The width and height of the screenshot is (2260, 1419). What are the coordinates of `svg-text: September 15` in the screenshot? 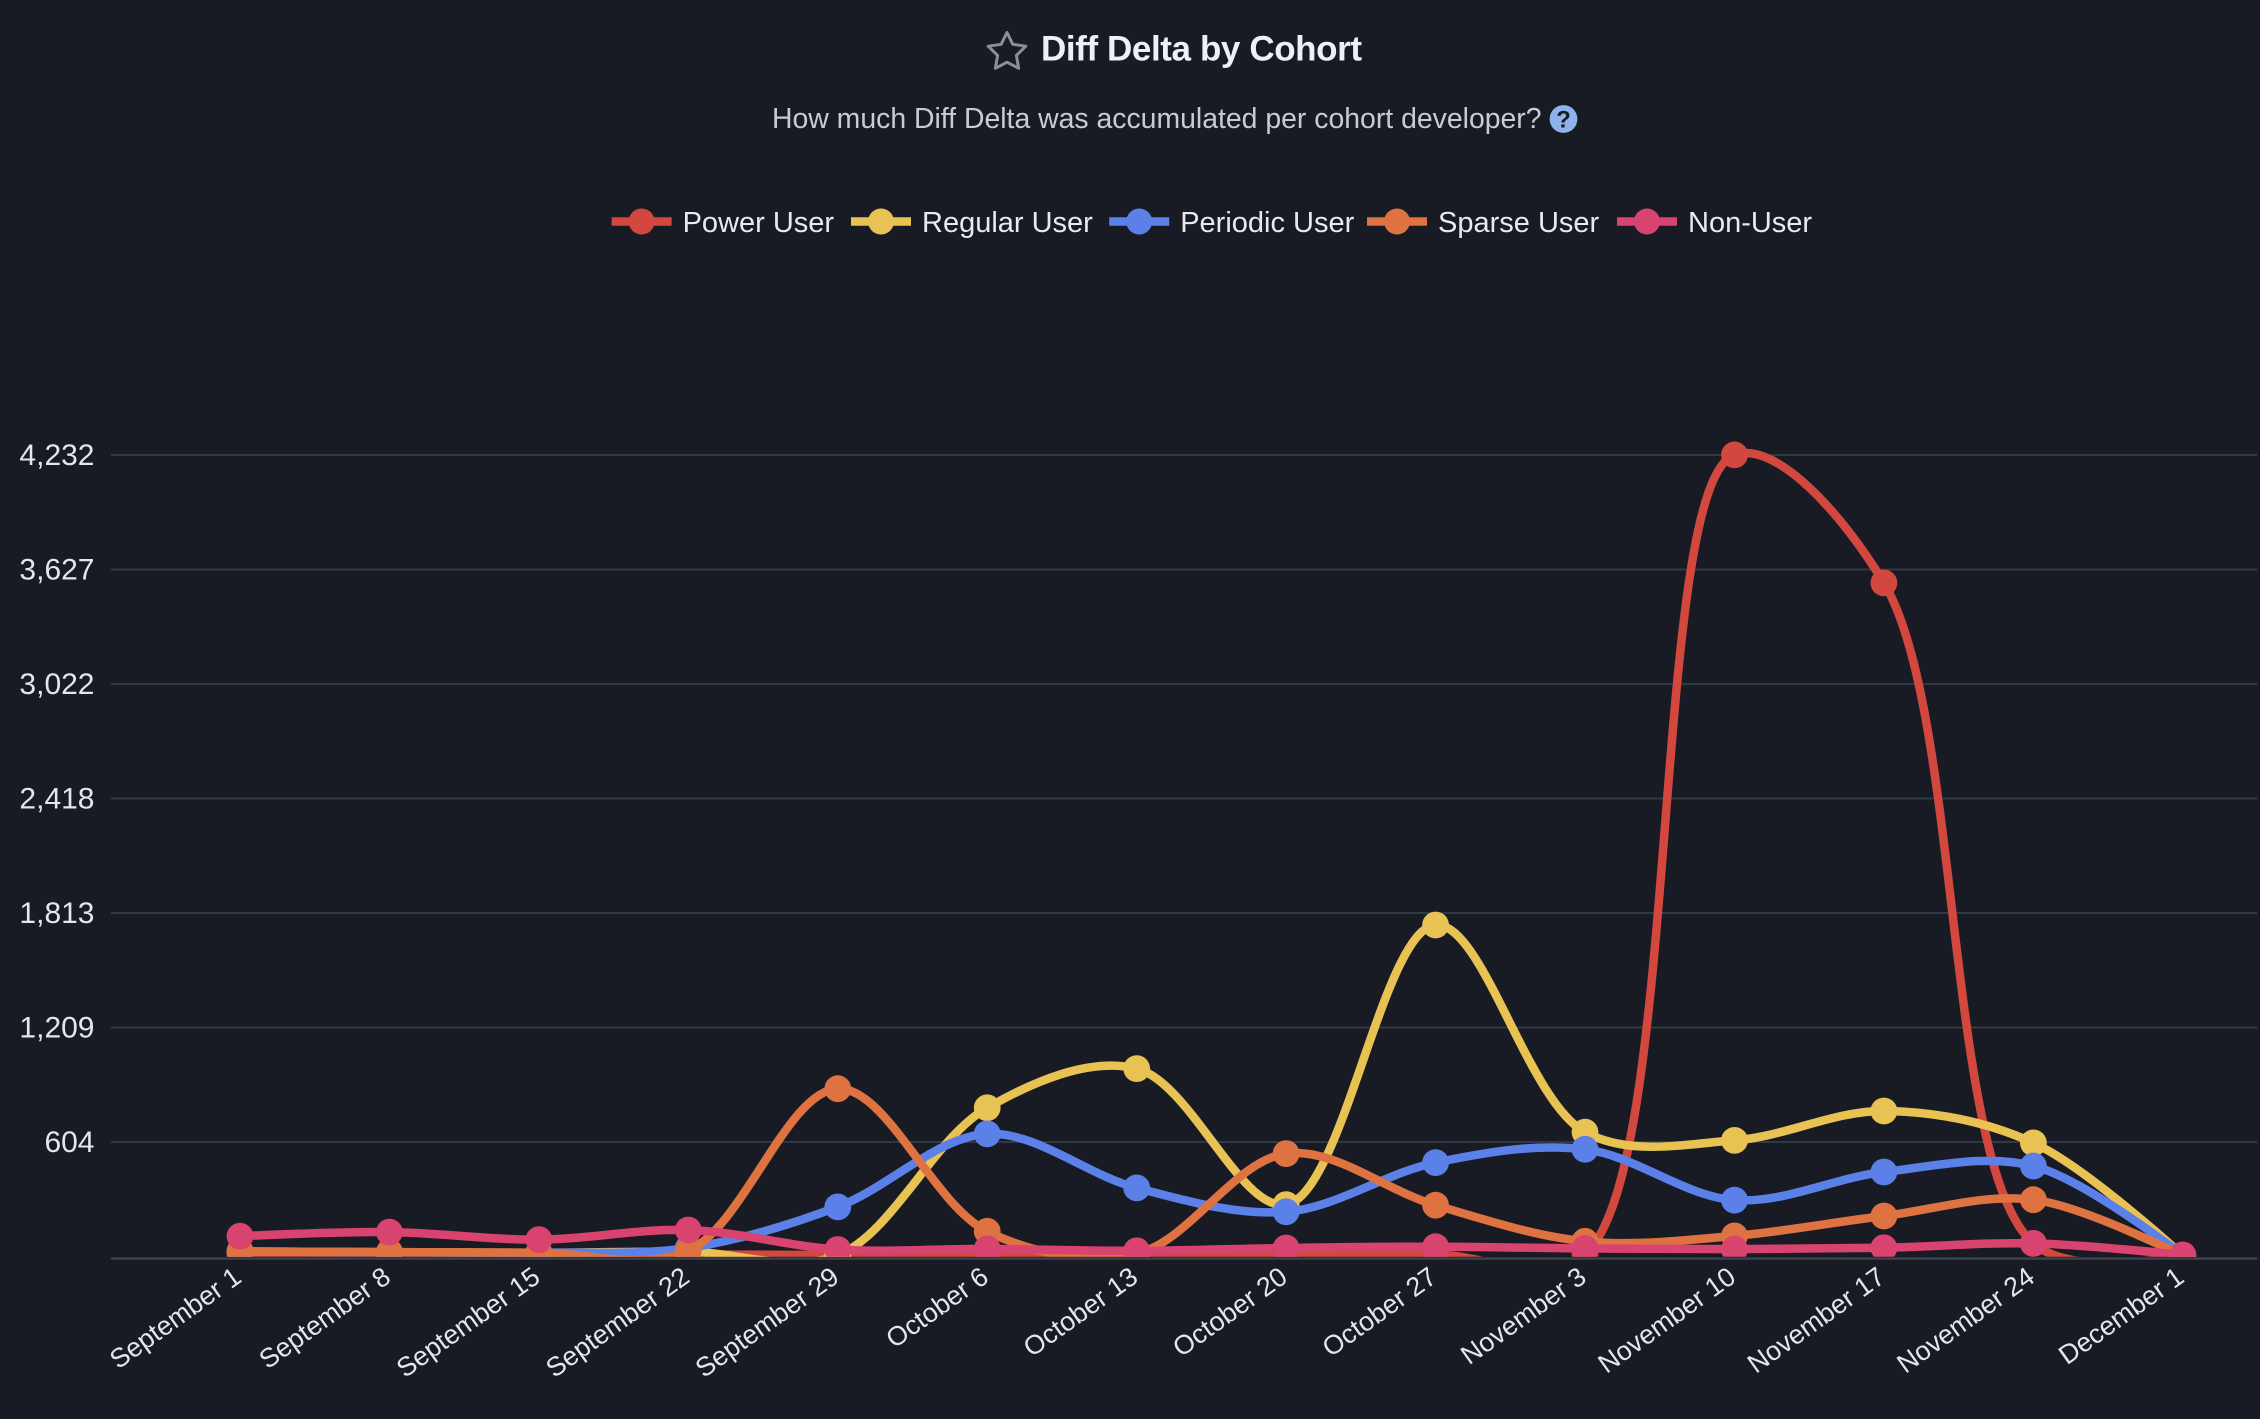 It's located at (468, 1322).